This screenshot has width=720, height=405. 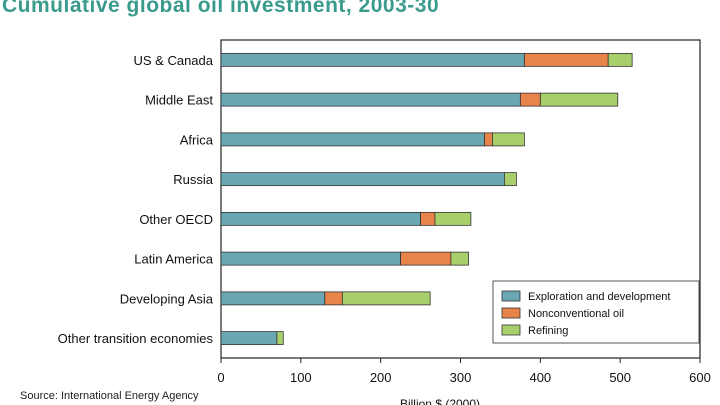 What do you see at coordinates (576, 314) in the screenshot?
I see `legend-label: Nonconventional oil` at bounding box center [576, 314].